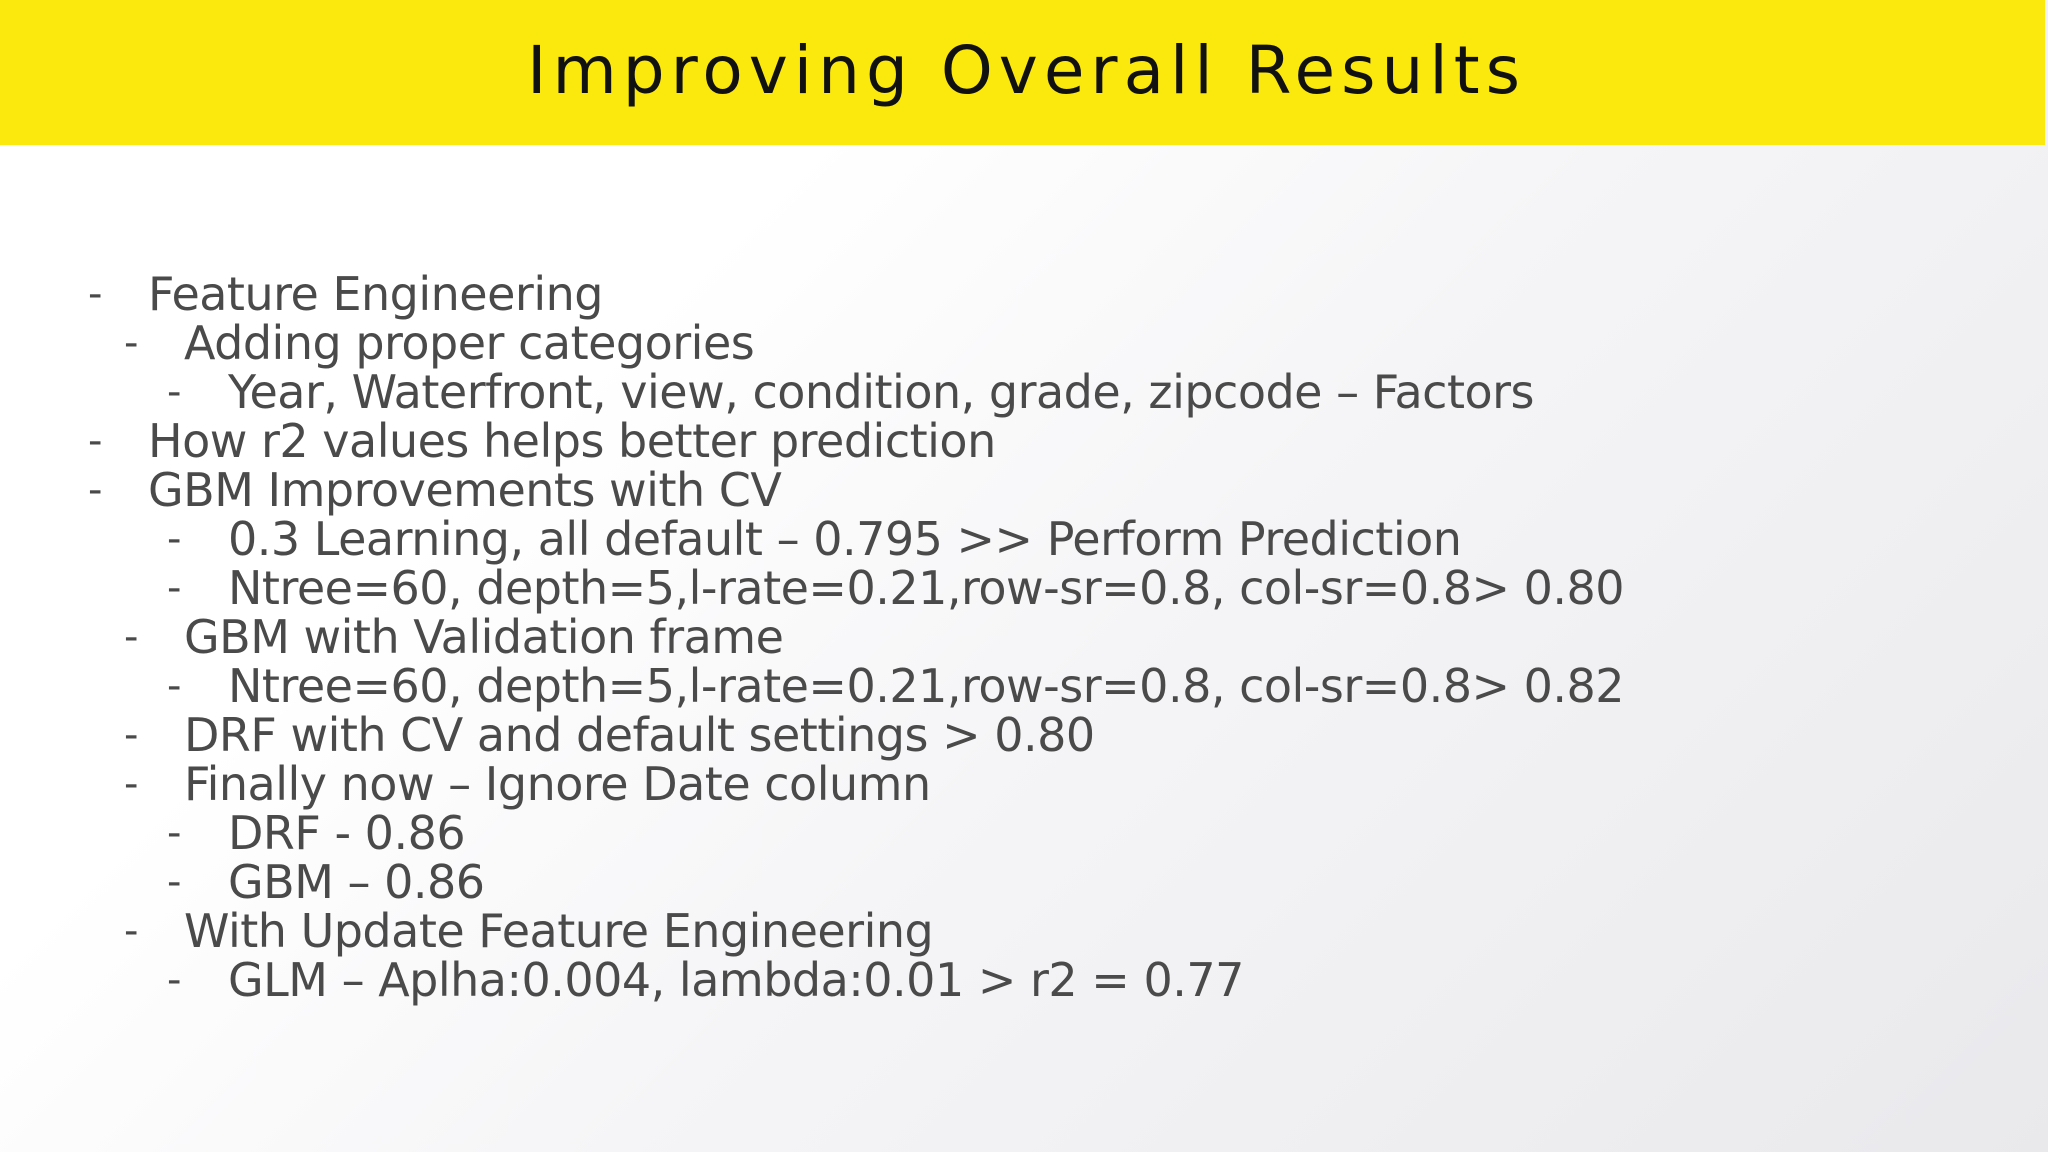 Image resolution: width=2048 pixels, height=1152 pixels. What do you see at coordinates (347, 833) in the screenshot?
I see `list-item-text: DRF - 0.86` at bounding box center [347, 833].